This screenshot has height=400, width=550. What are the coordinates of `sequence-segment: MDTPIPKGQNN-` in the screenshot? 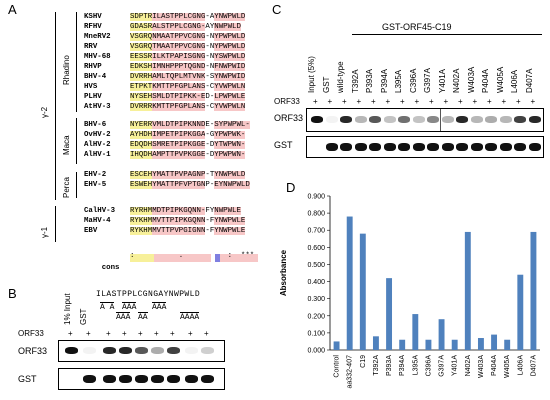 It's located at (179, 211).